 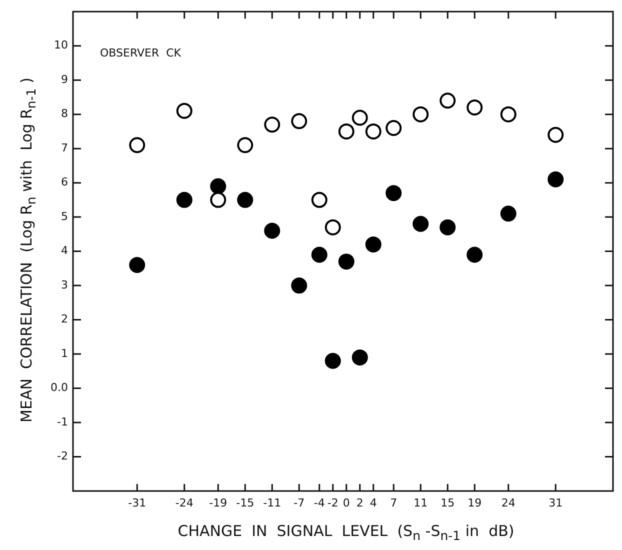 What do you see at coordinates (62, 421) in the screenshot?
I see `y-tick-label: -1` at bounding box center [62, 421].